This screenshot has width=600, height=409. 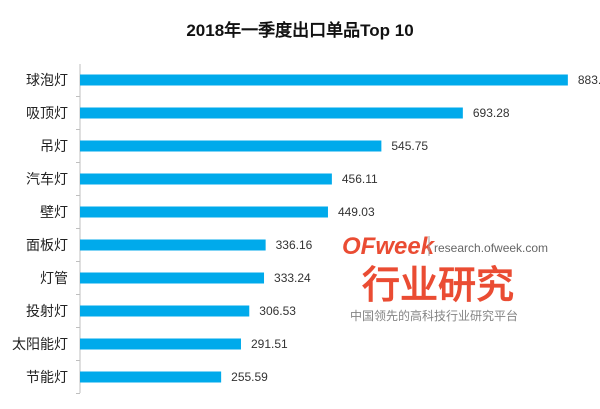 I want to click on value-label: 306.53, so click(x=277, y=311).